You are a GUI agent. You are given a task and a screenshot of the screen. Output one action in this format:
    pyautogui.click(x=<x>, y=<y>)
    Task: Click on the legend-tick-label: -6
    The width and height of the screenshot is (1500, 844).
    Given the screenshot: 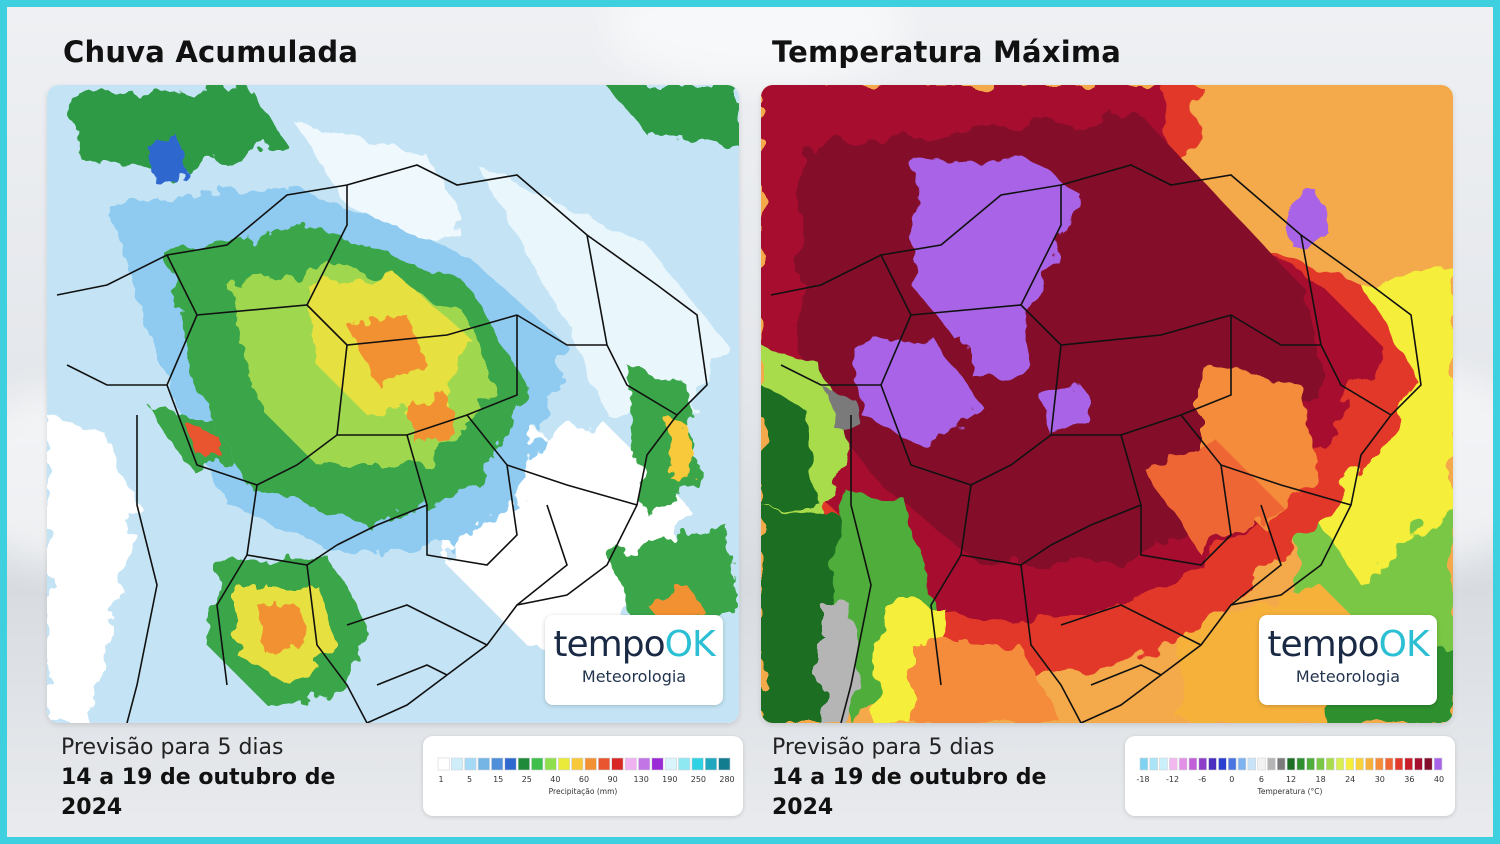 What is the action you would take?
    pyautogui.click(x=1202, y=779)
    